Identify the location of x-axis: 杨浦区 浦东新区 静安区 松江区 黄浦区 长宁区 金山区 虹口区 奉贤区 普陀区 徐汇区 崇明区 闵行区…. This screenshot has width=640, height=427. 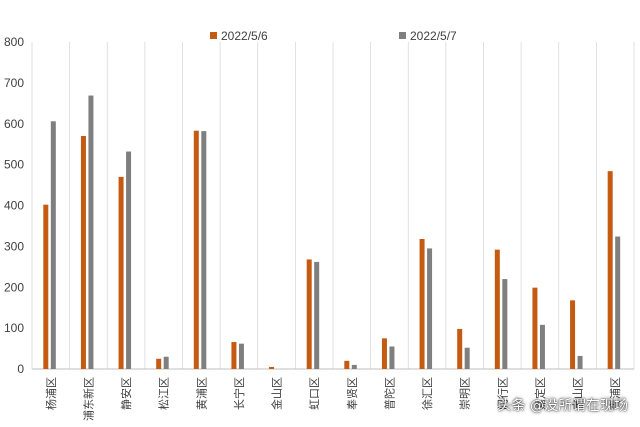
(333, 399).